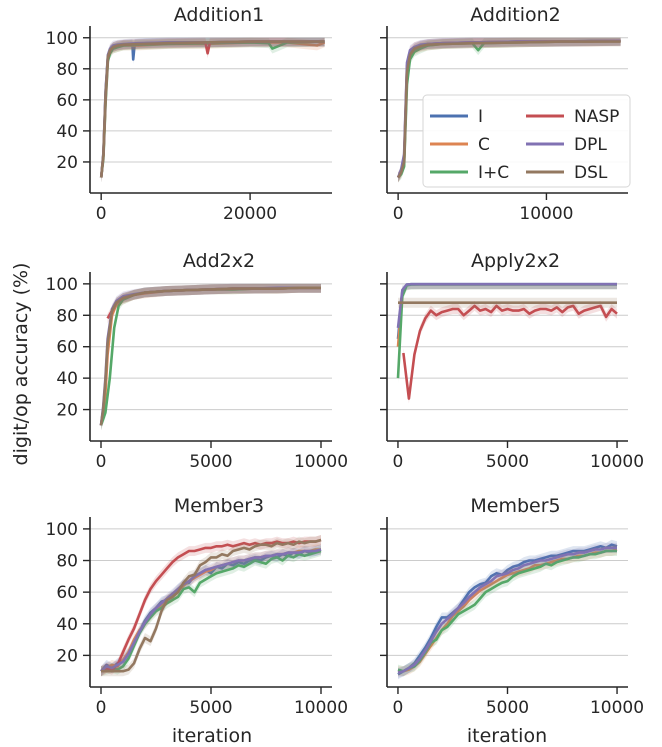 The width and height of the screenshot is (662, 747). I want to click on subplot-apply2x2: 0 5000 10000 Apply2x2, so click(512, 361).